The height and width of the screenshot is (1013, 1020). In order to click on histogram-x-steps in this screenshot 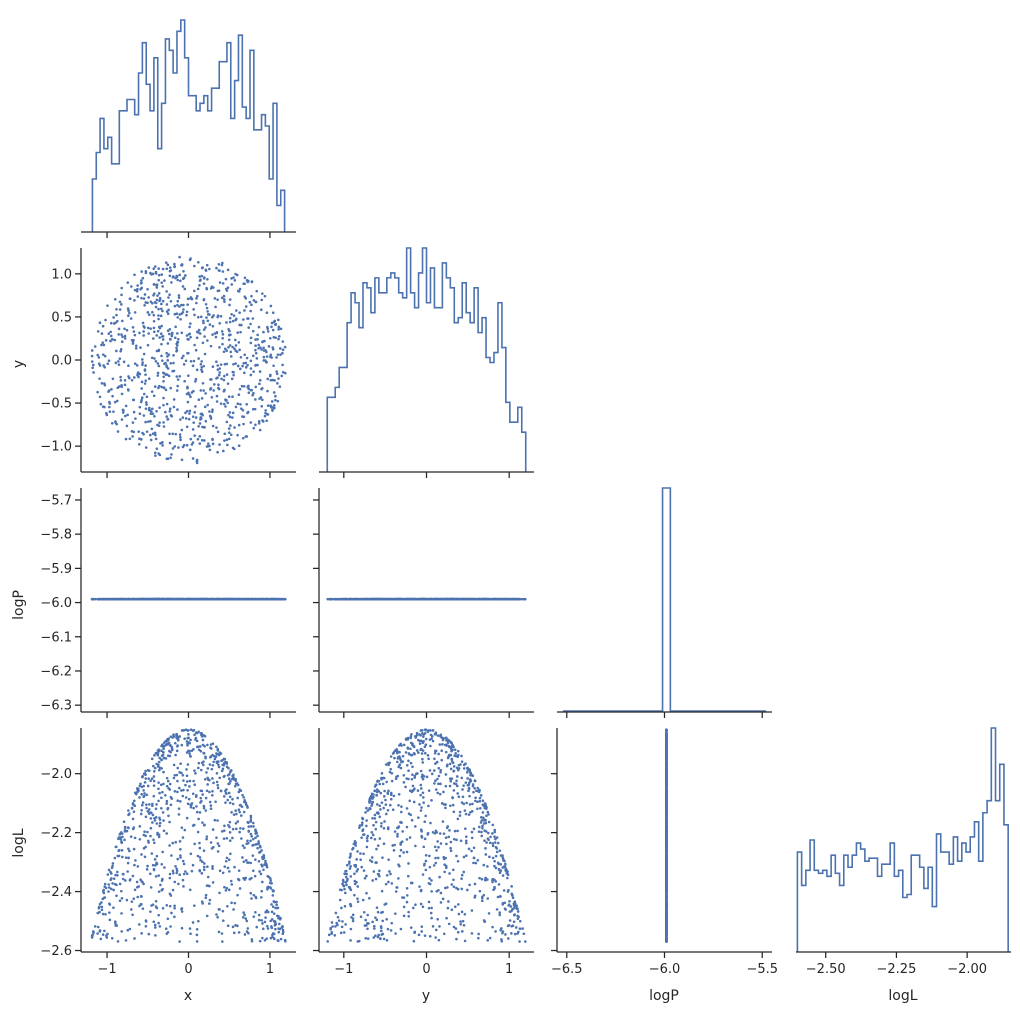, I will do `click(188, 125)`.